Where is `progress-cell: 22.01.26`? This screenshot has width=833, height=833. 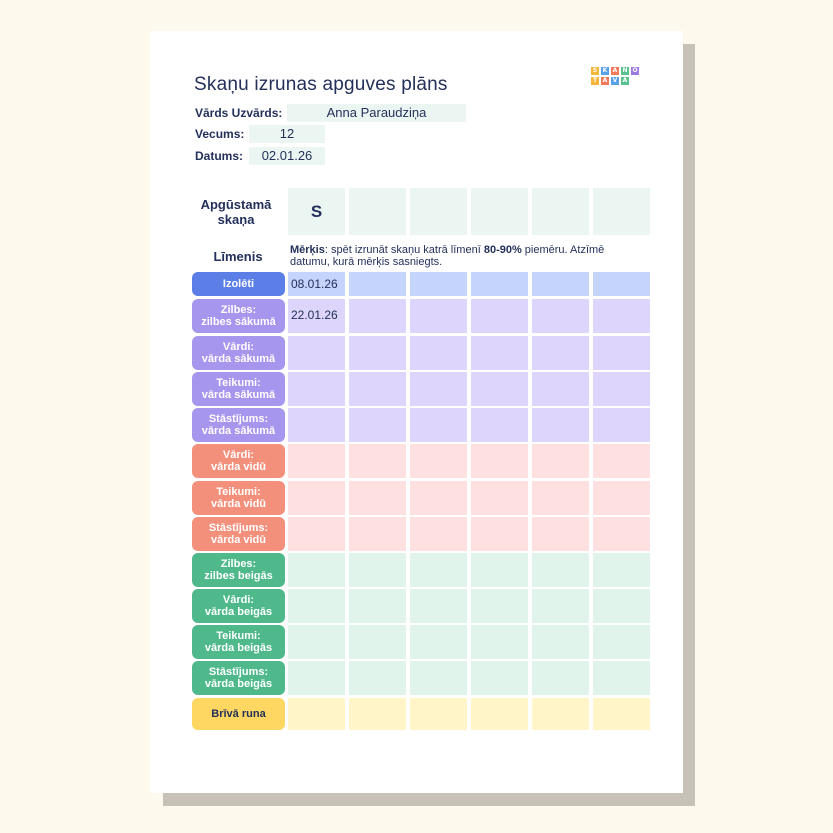
progress-cell: 22.01.26 is located at coordinates (316, 316).